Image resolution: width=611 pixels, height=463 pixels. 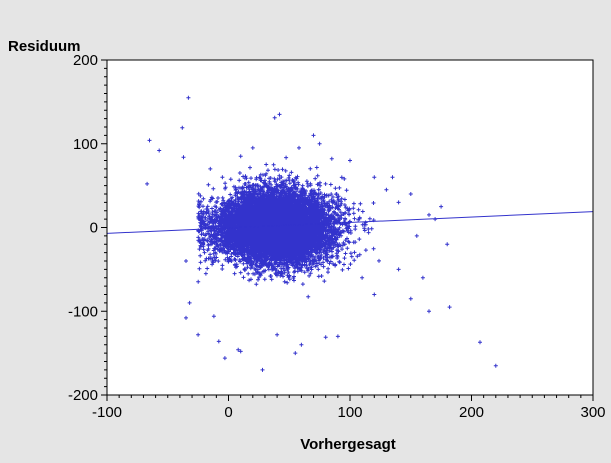 What do you see at coordinates (85, 144) in the screenshot?
I see `y-tick-label: 100` at bounding box center [85, 144].